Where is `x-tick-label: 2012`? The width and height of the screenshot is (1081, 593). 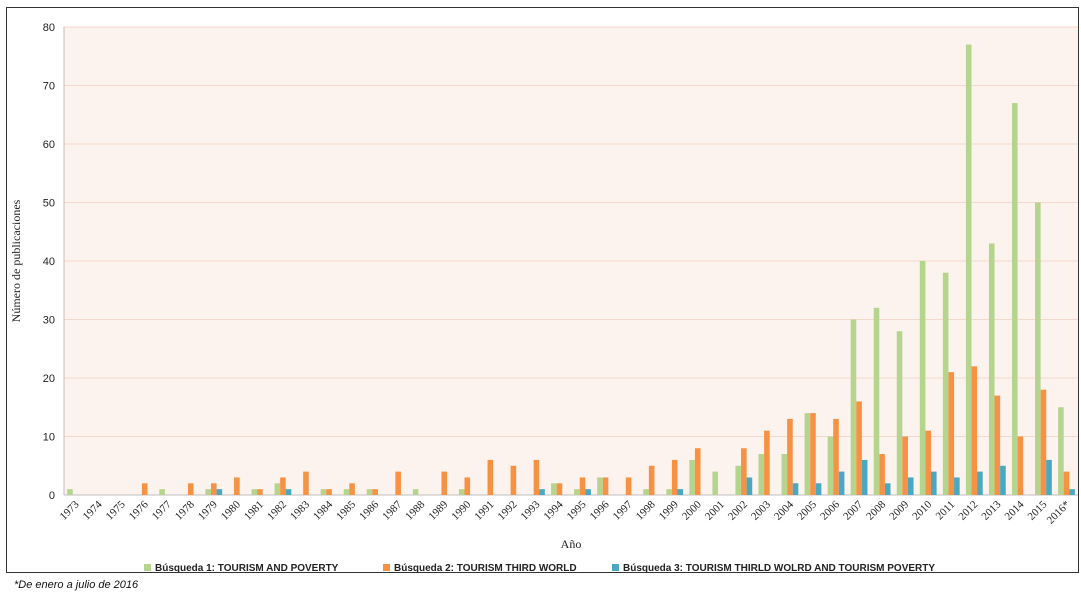 x-tick-label: 2012 is located at coordinates (968, 511).